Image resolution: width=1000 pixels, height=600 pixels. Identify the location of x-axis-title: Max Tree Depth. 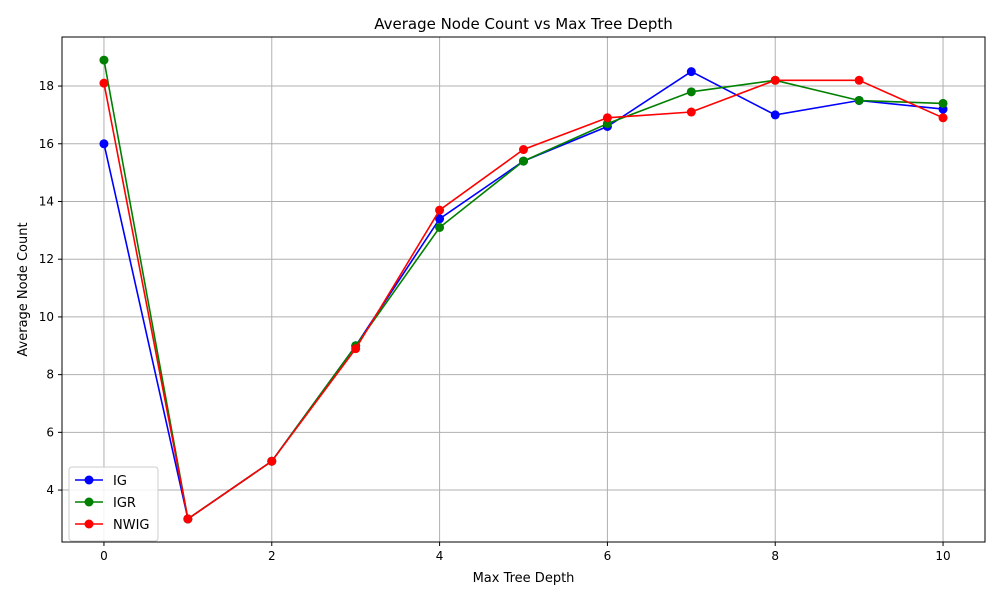
(524, 578).